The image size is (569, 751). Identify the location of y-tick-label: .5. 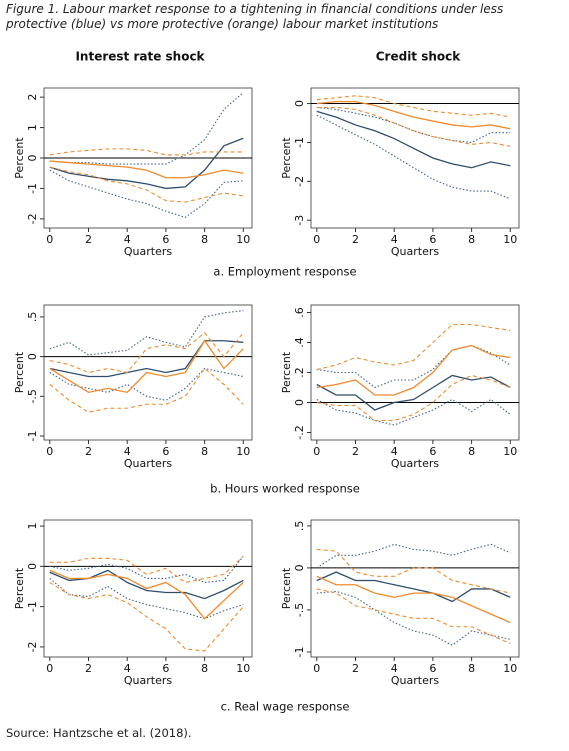
(299, 526).